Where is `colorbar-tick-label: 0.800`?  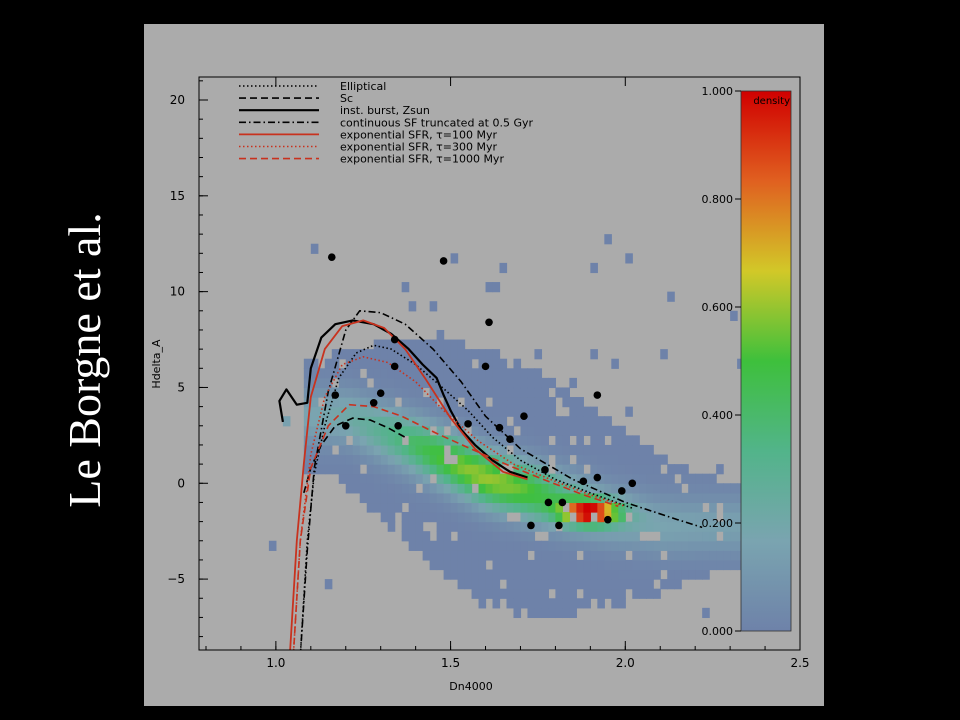 colorbar-tick-label: 0.800 is located at coordinates (718, 199).